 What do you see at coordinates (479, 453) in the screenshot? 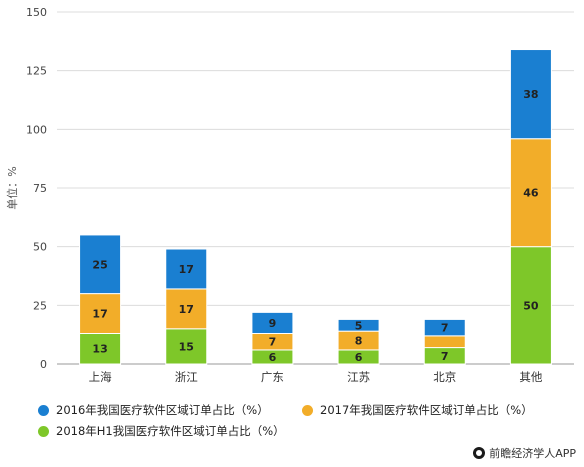
I see `app-logo-icon` at bounding box center [479, 453].